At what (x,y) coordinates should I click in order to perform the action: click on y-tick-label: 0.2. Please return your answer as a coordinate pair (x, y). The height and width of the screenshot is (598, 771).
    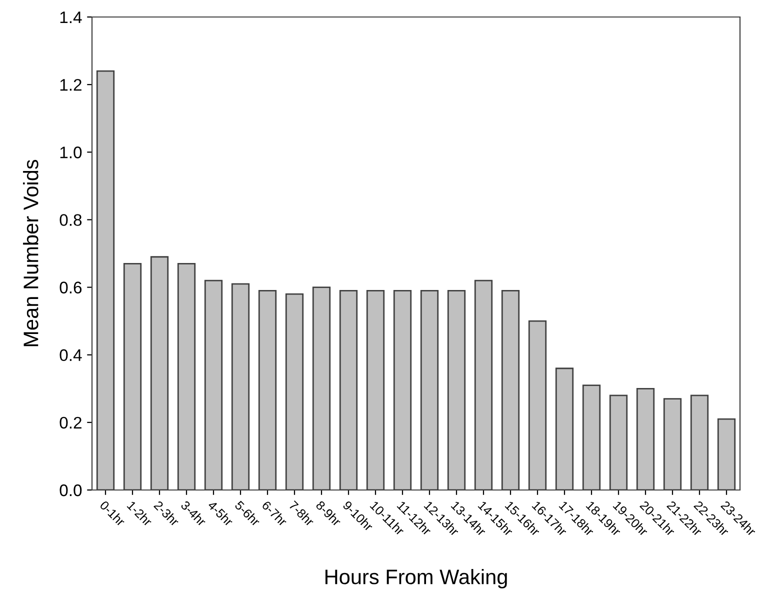
    Looking at the image, I should click on (71, 422).